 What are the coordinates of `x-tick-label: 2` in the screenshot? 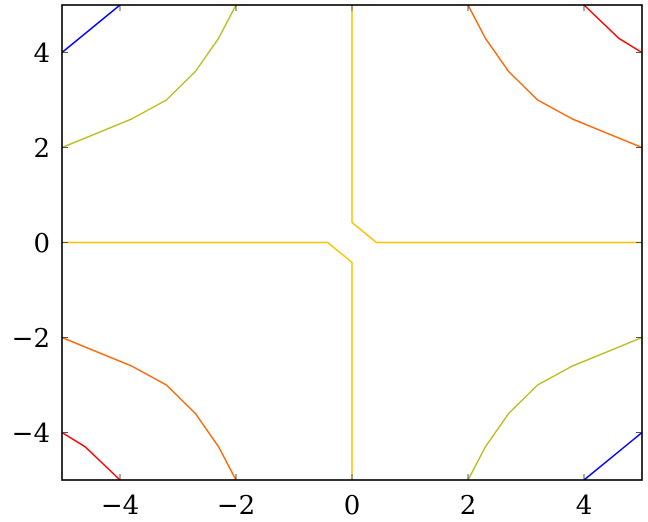 It's located at (468, 506).